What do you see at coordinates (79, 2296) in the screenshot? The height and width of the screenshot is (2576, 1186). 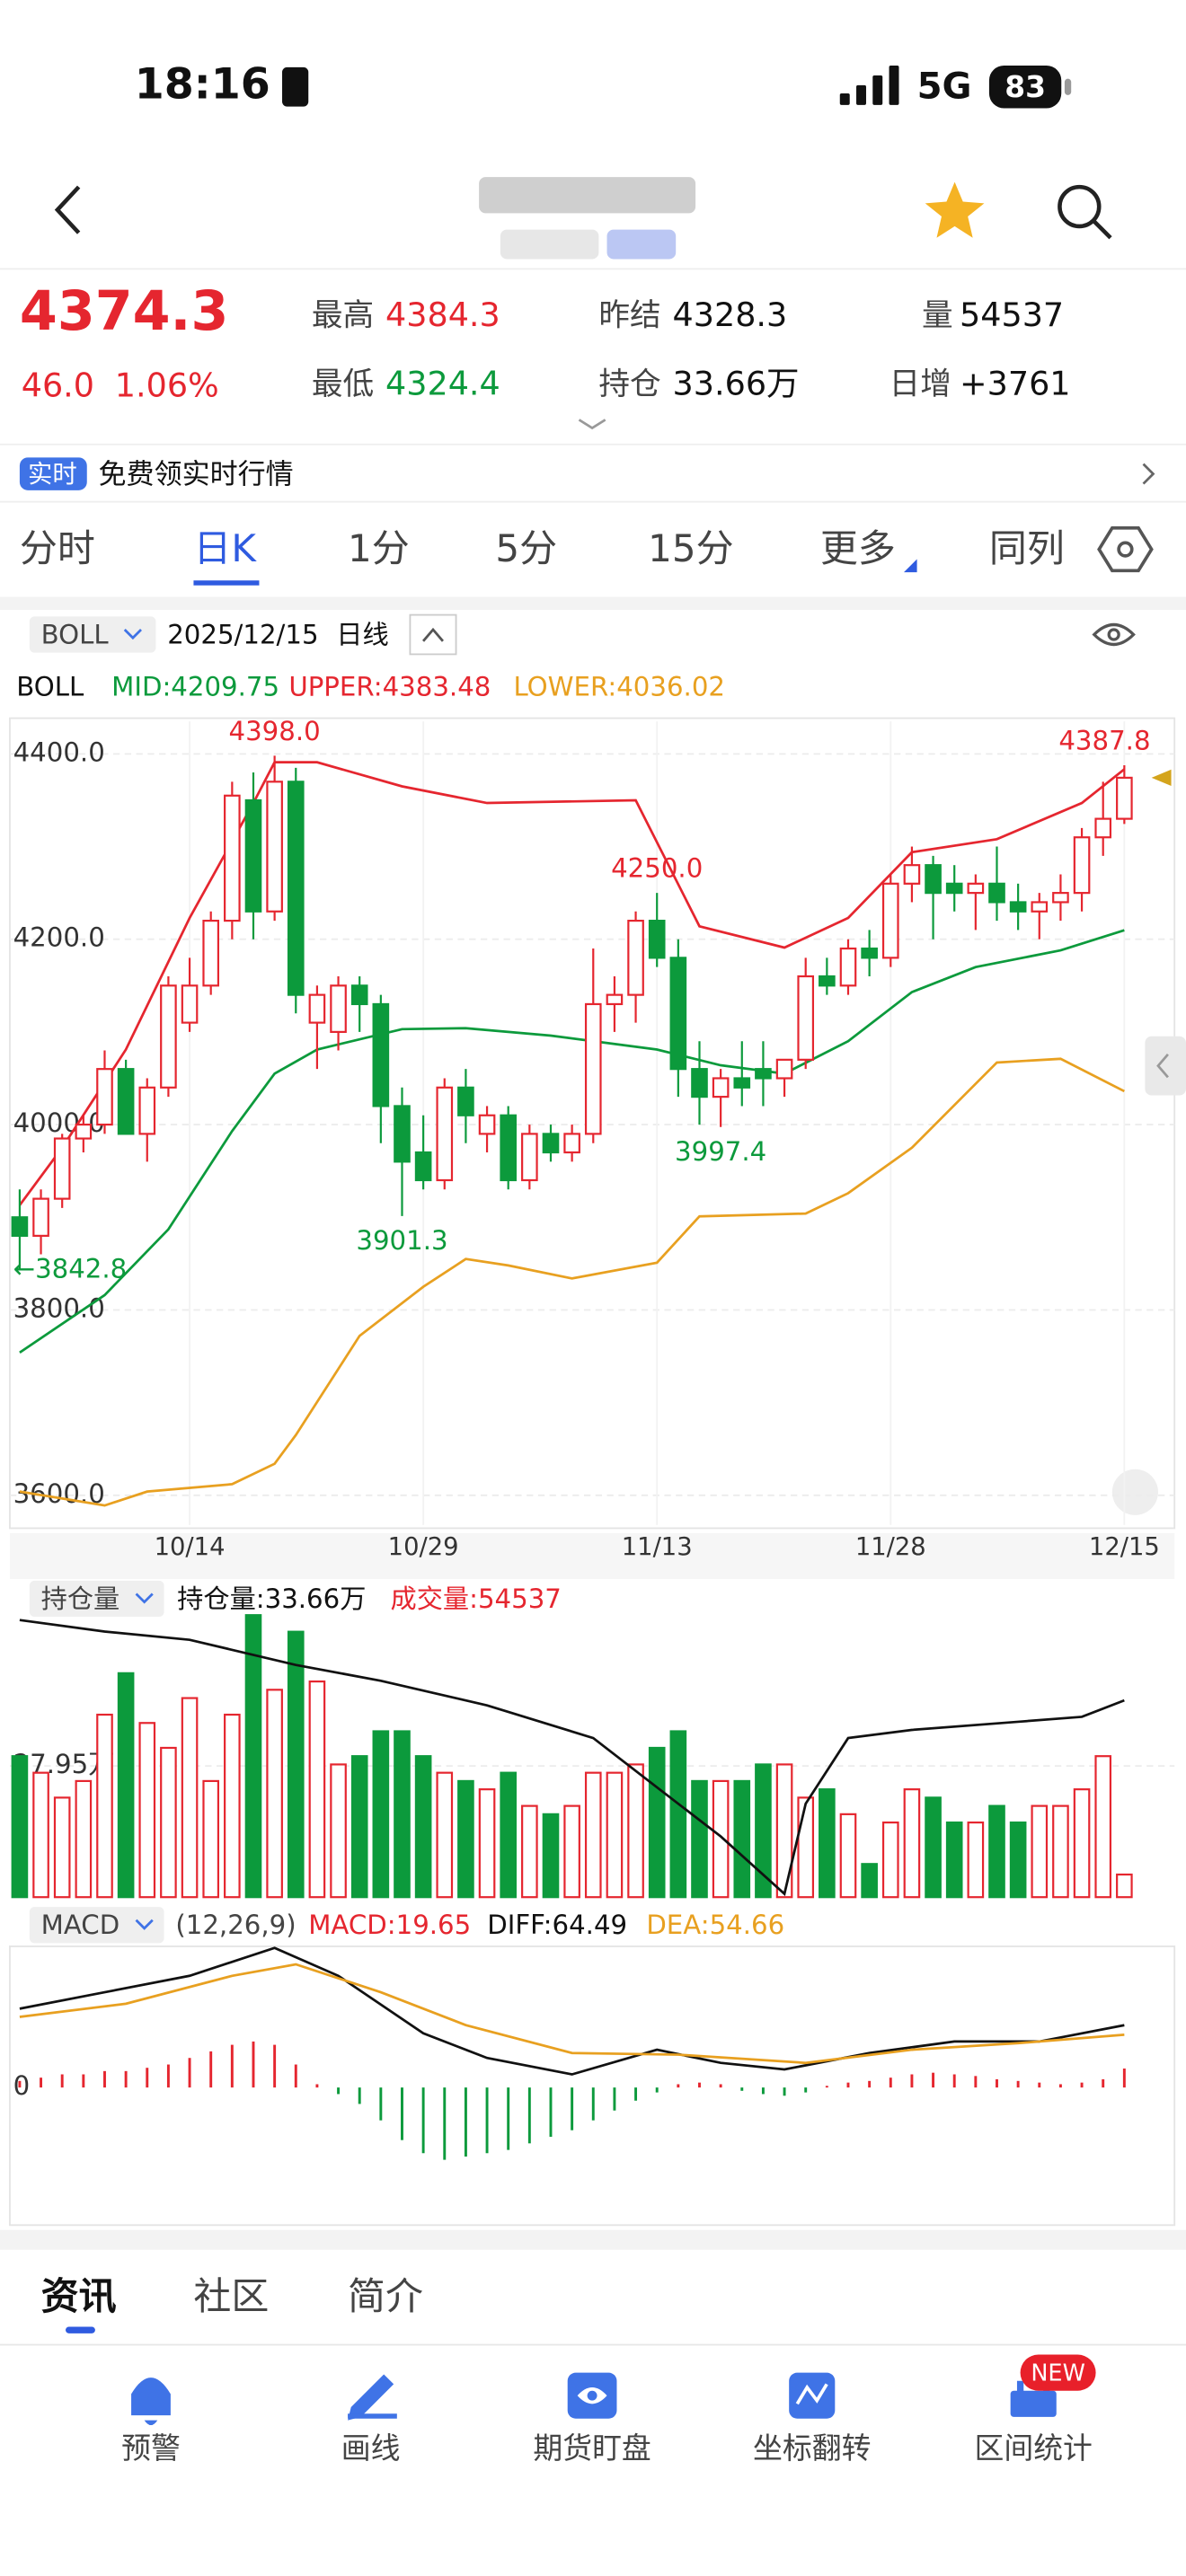 I see `tab-active: 资讯` at bounding box center [79, 2296].